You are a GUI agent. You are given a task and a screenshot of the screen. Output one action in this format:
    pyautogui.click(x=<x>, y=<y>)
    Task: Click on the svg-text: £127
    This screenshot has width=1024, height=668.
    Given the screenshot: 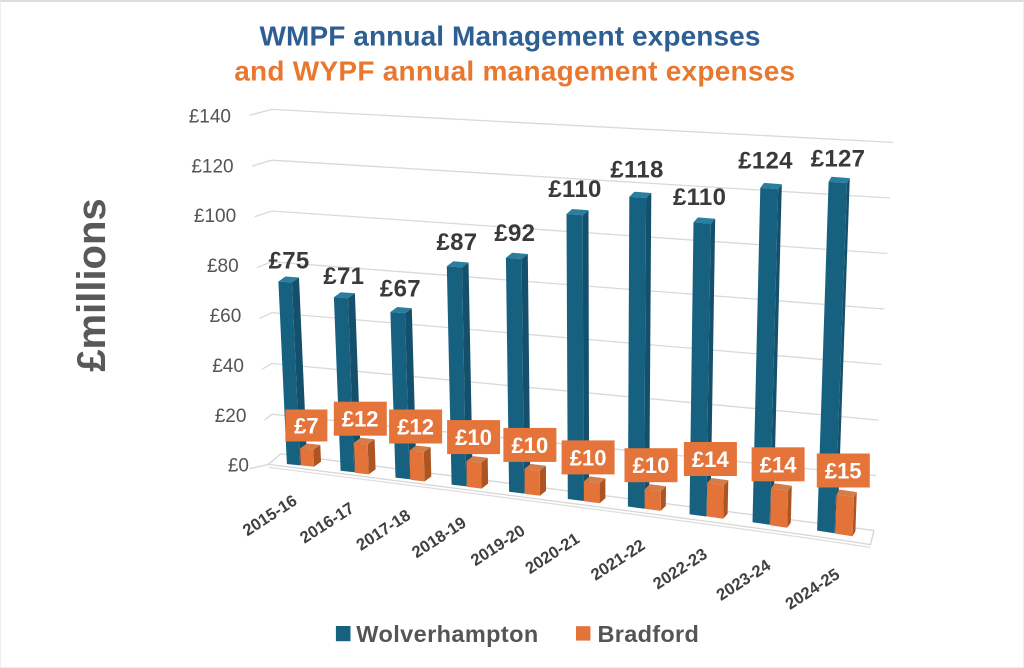 What is the action you would take?
    pyautogui.click(x=838, y=159)
    